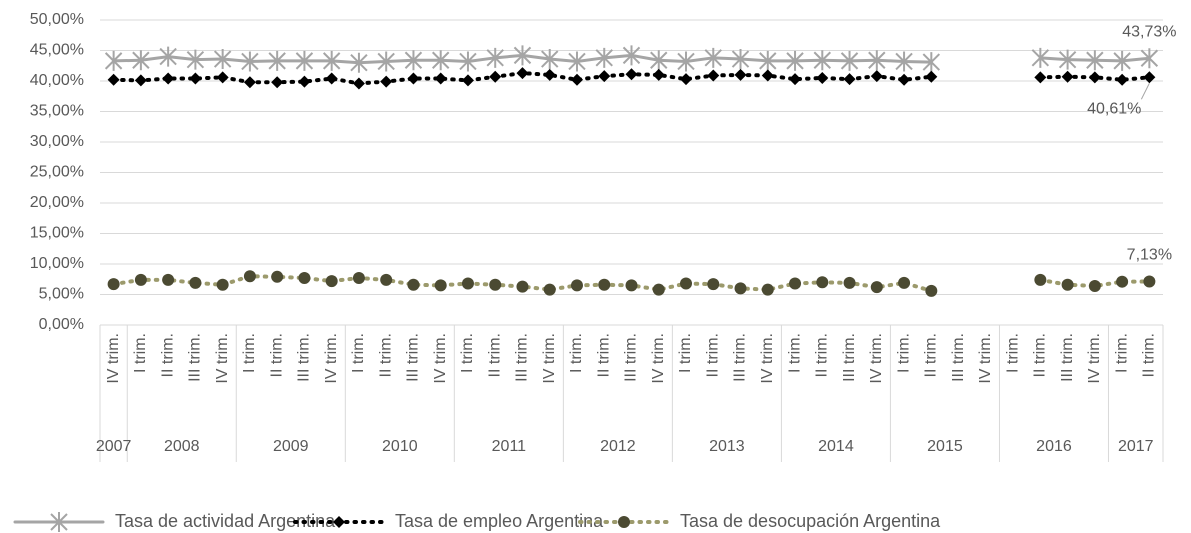 The image size is (1191, 533). What do you see at coordinates (57, 172) in the screenshot?
I see `y-tick-label: 25,00%` at bounding box center [57, 172].